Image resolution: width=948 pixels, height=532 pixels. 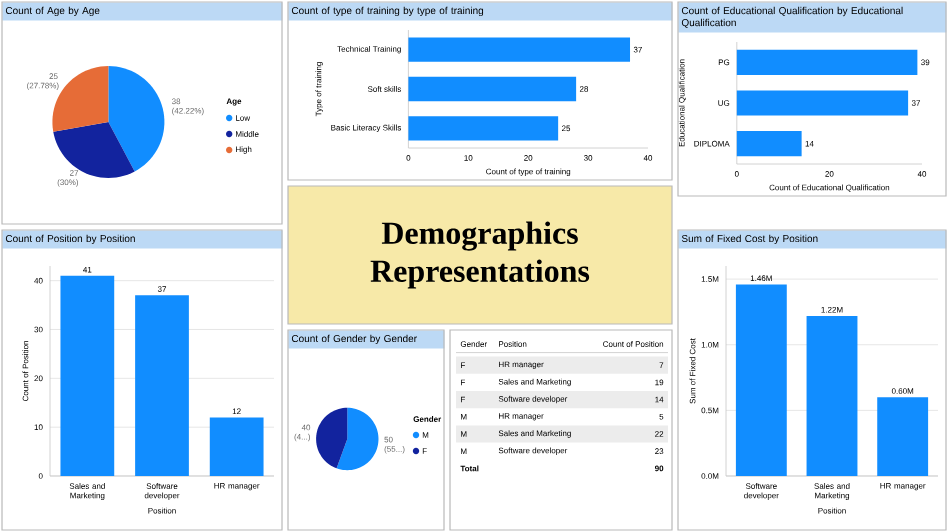 I want to click on text: Demographics Representations, so click(x=480, y=255).